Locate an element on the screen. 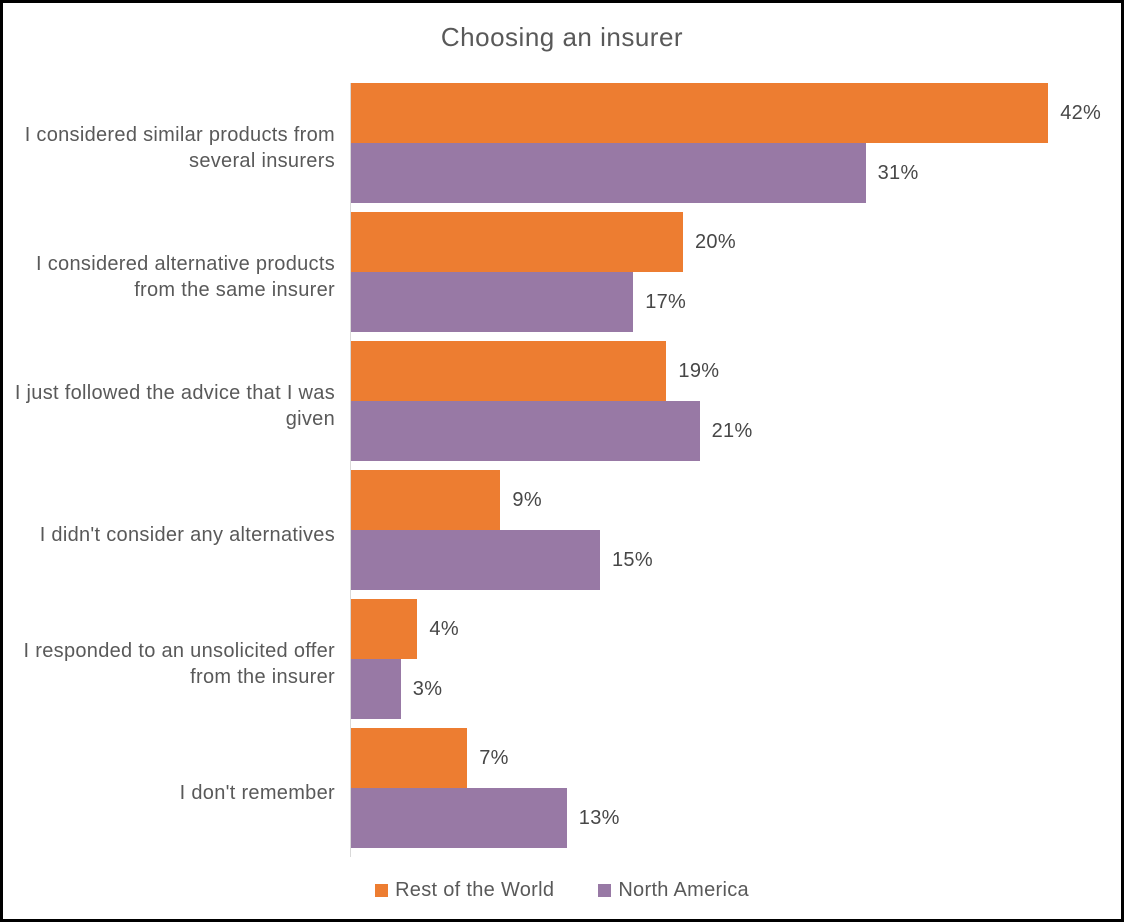  legend-label: Rest of the World is located at coordinates (475, 890).